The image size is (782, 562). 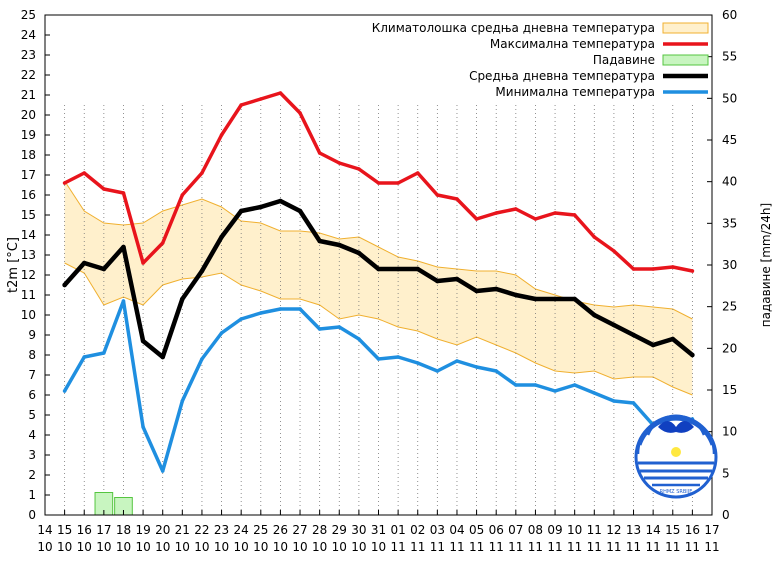 I want to click on x-tick-day: 30, so click(x=358, y=530).